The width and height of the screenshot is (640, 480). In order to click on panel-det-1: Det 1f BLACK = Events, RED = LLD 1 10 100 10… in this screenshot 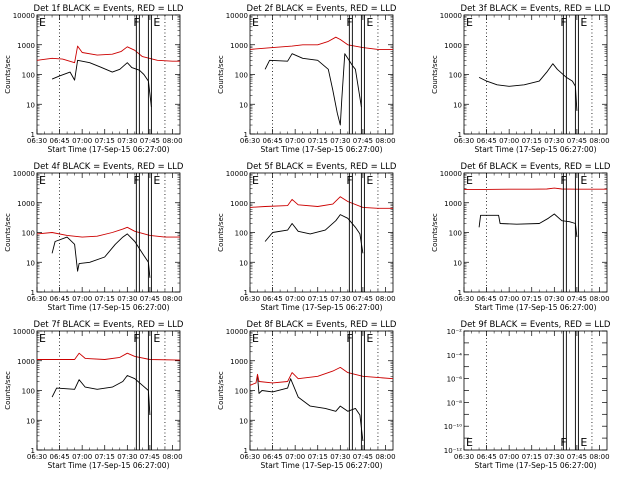, I will do `click(94, 79)`.